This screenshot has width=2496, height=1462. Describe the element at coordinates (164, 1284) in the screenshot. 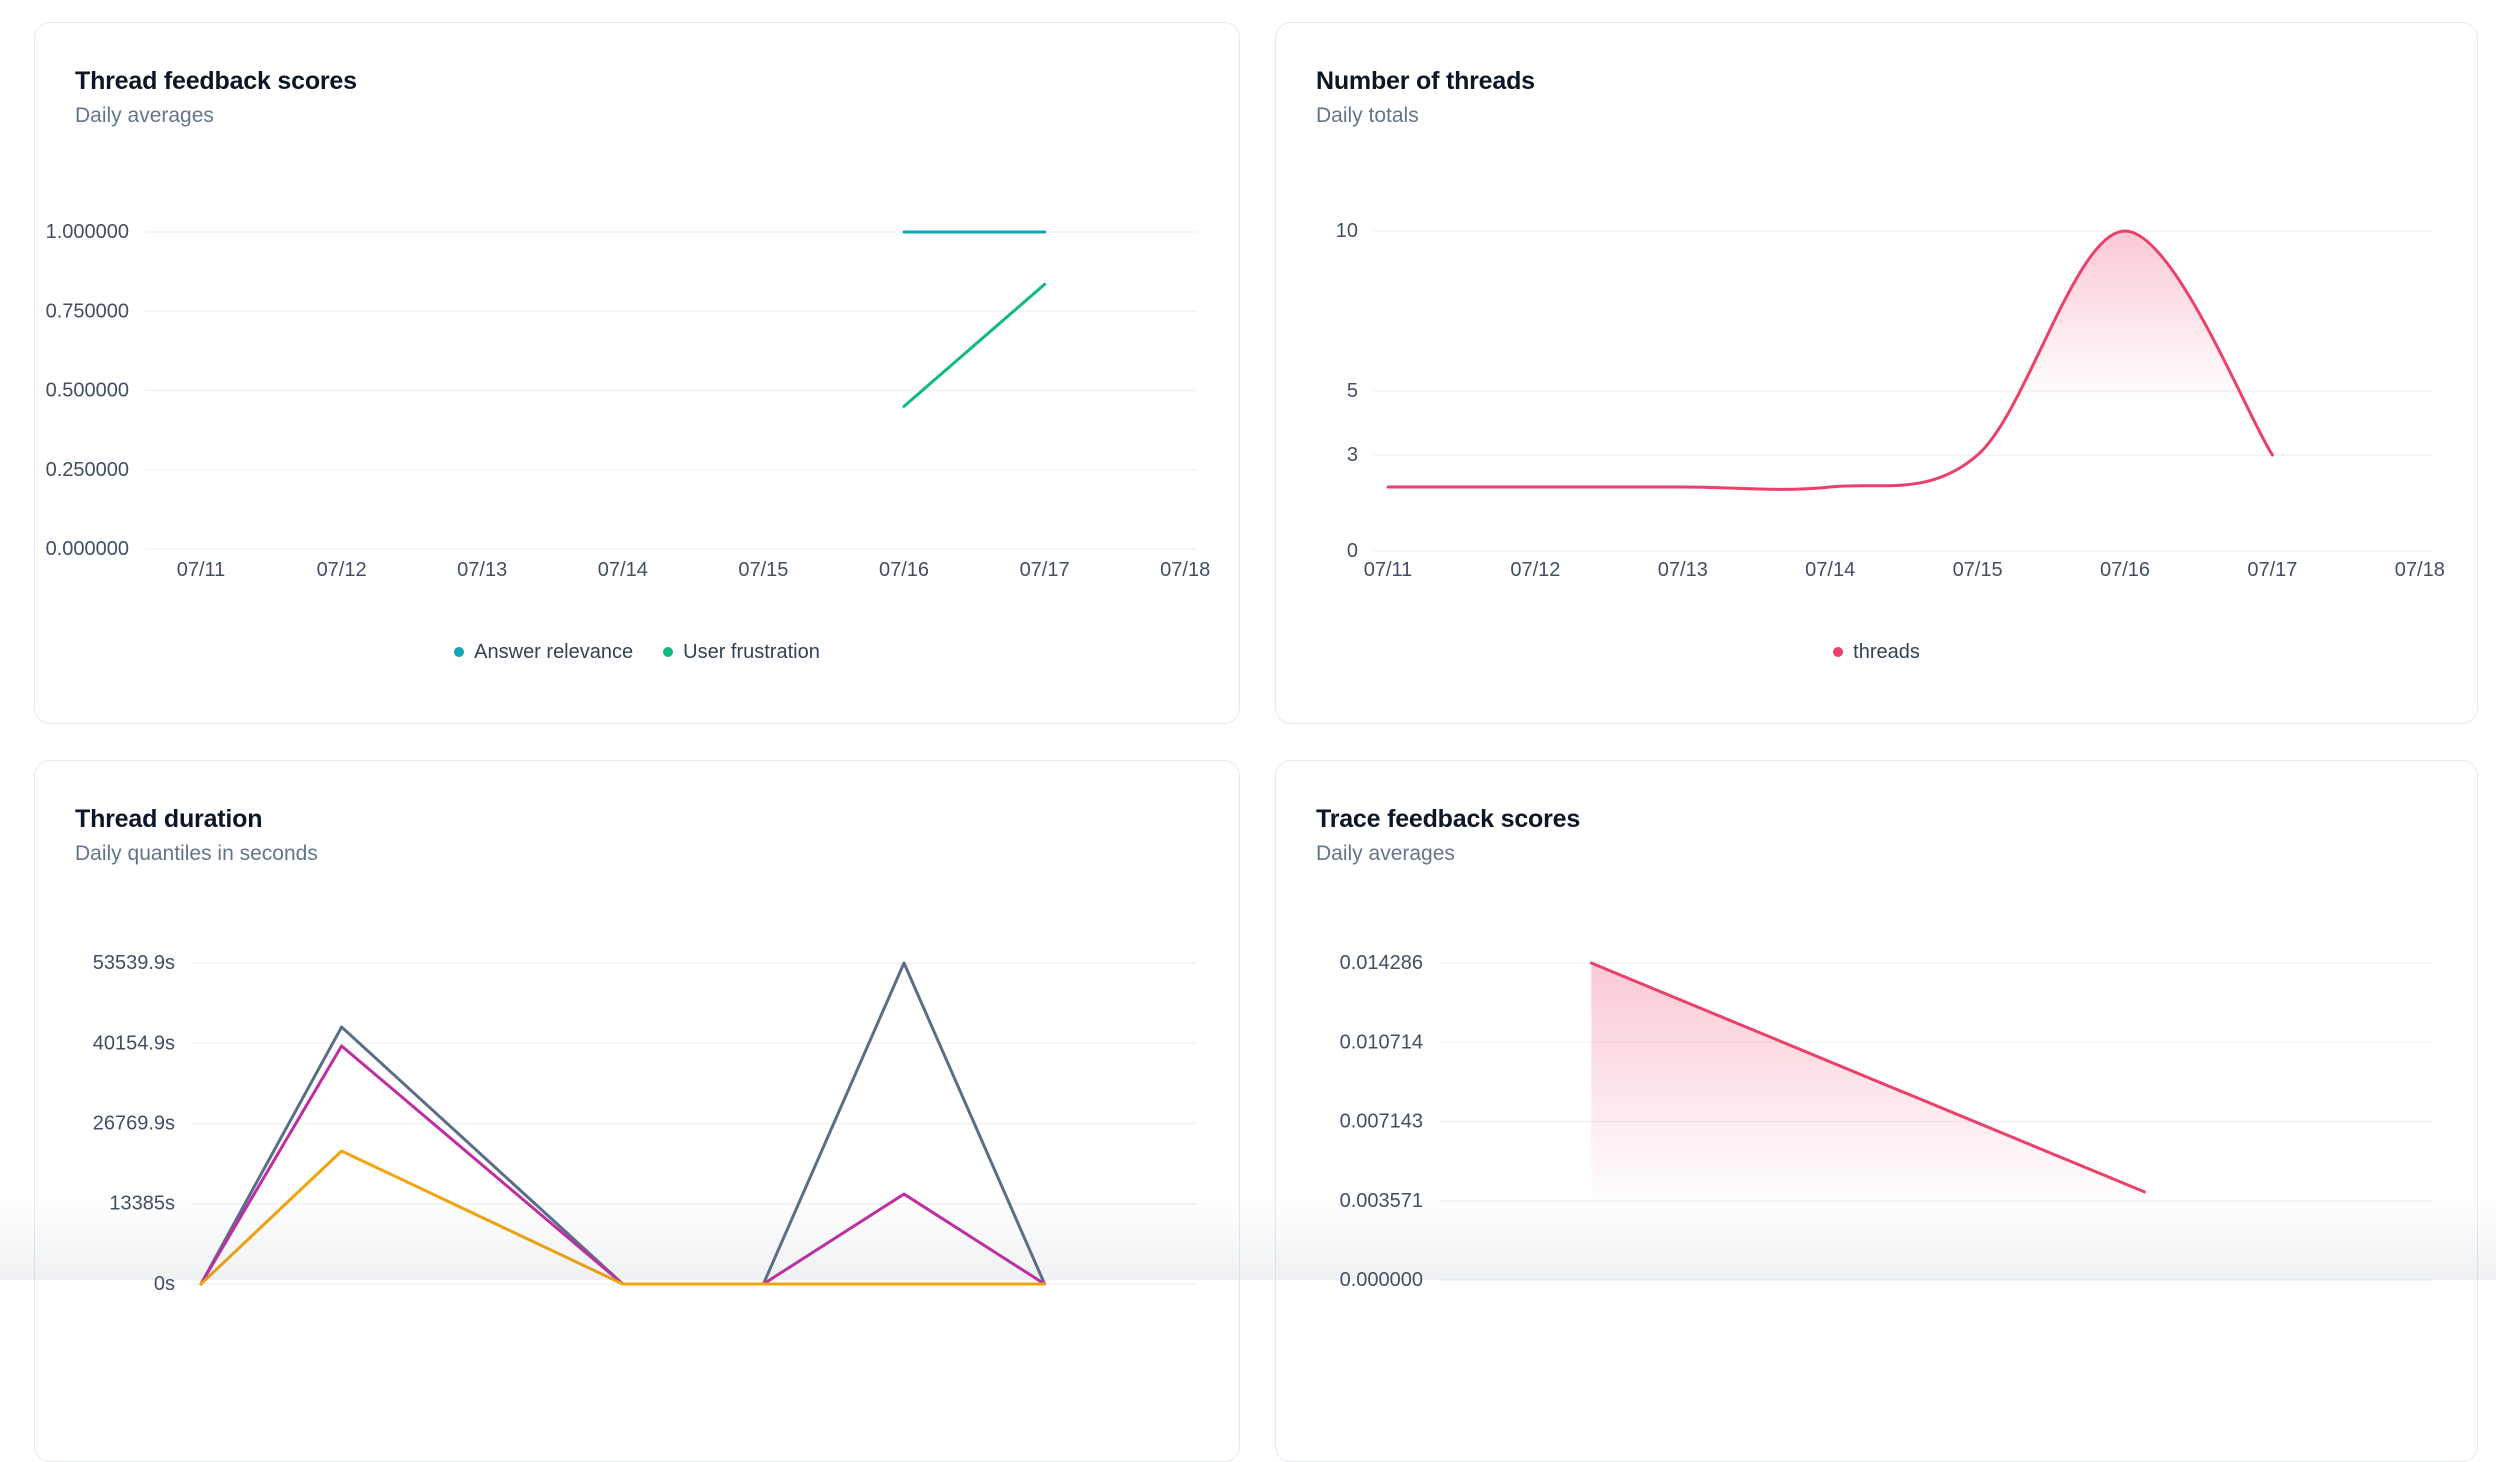

I see `y-axis-tick-label: 0s` at that location.